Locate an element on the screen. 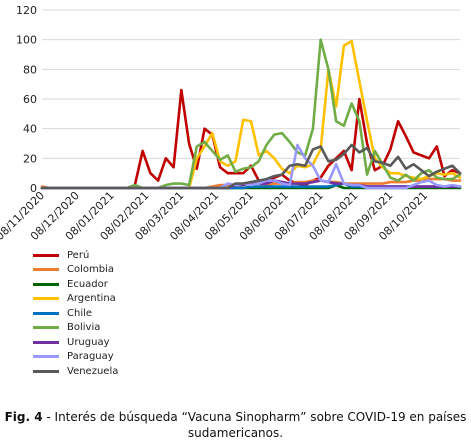 This screenshot has height=445, width=471. legend-item: Uruguay is located at coordinates (75, 342).